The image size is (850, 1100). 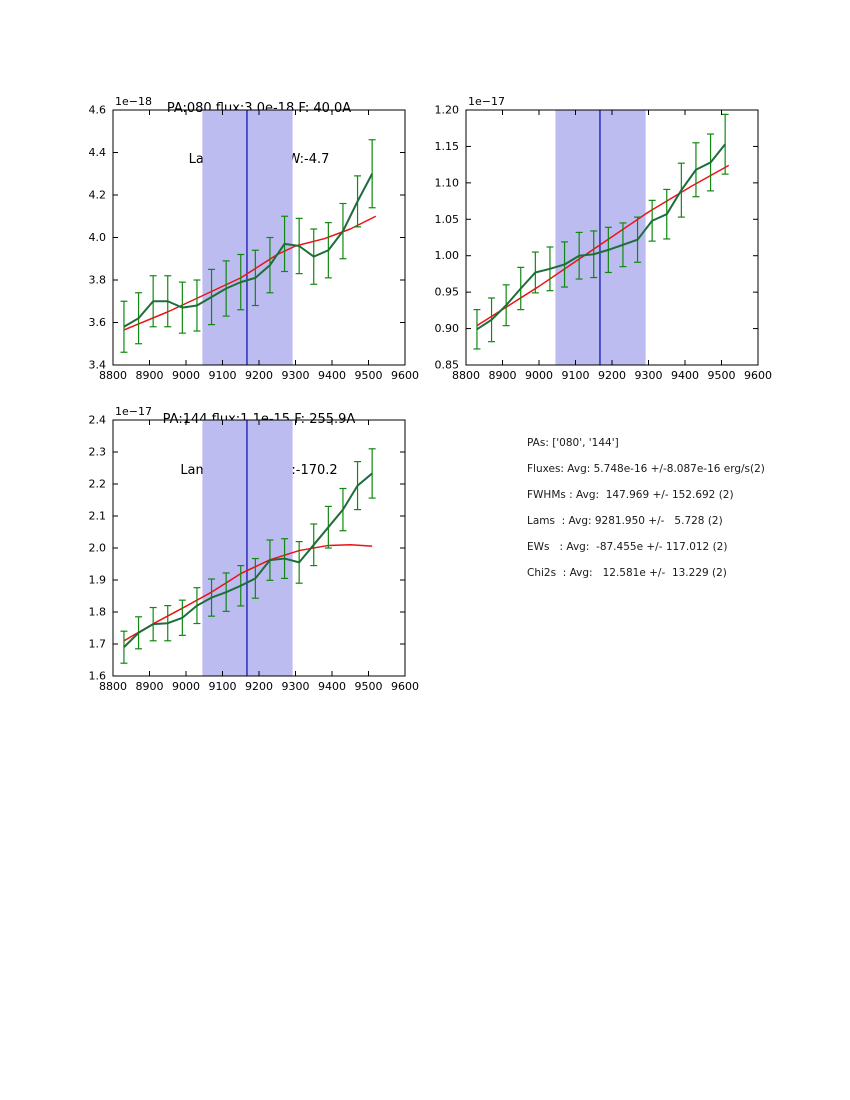 I want to click on y-tick-label: 3.8, so click(x=98, y=280).